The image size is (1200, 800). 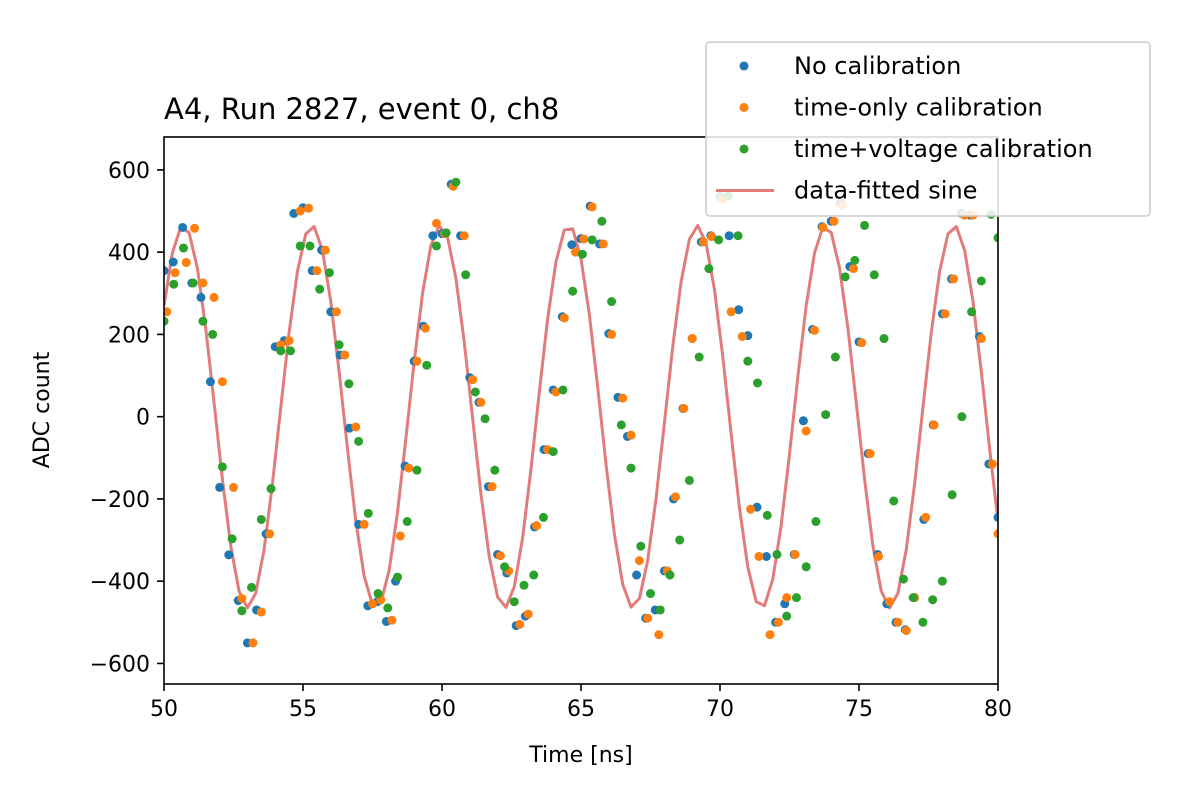 I want to click on legend-label: No calibration, so click(x=877, y=66).